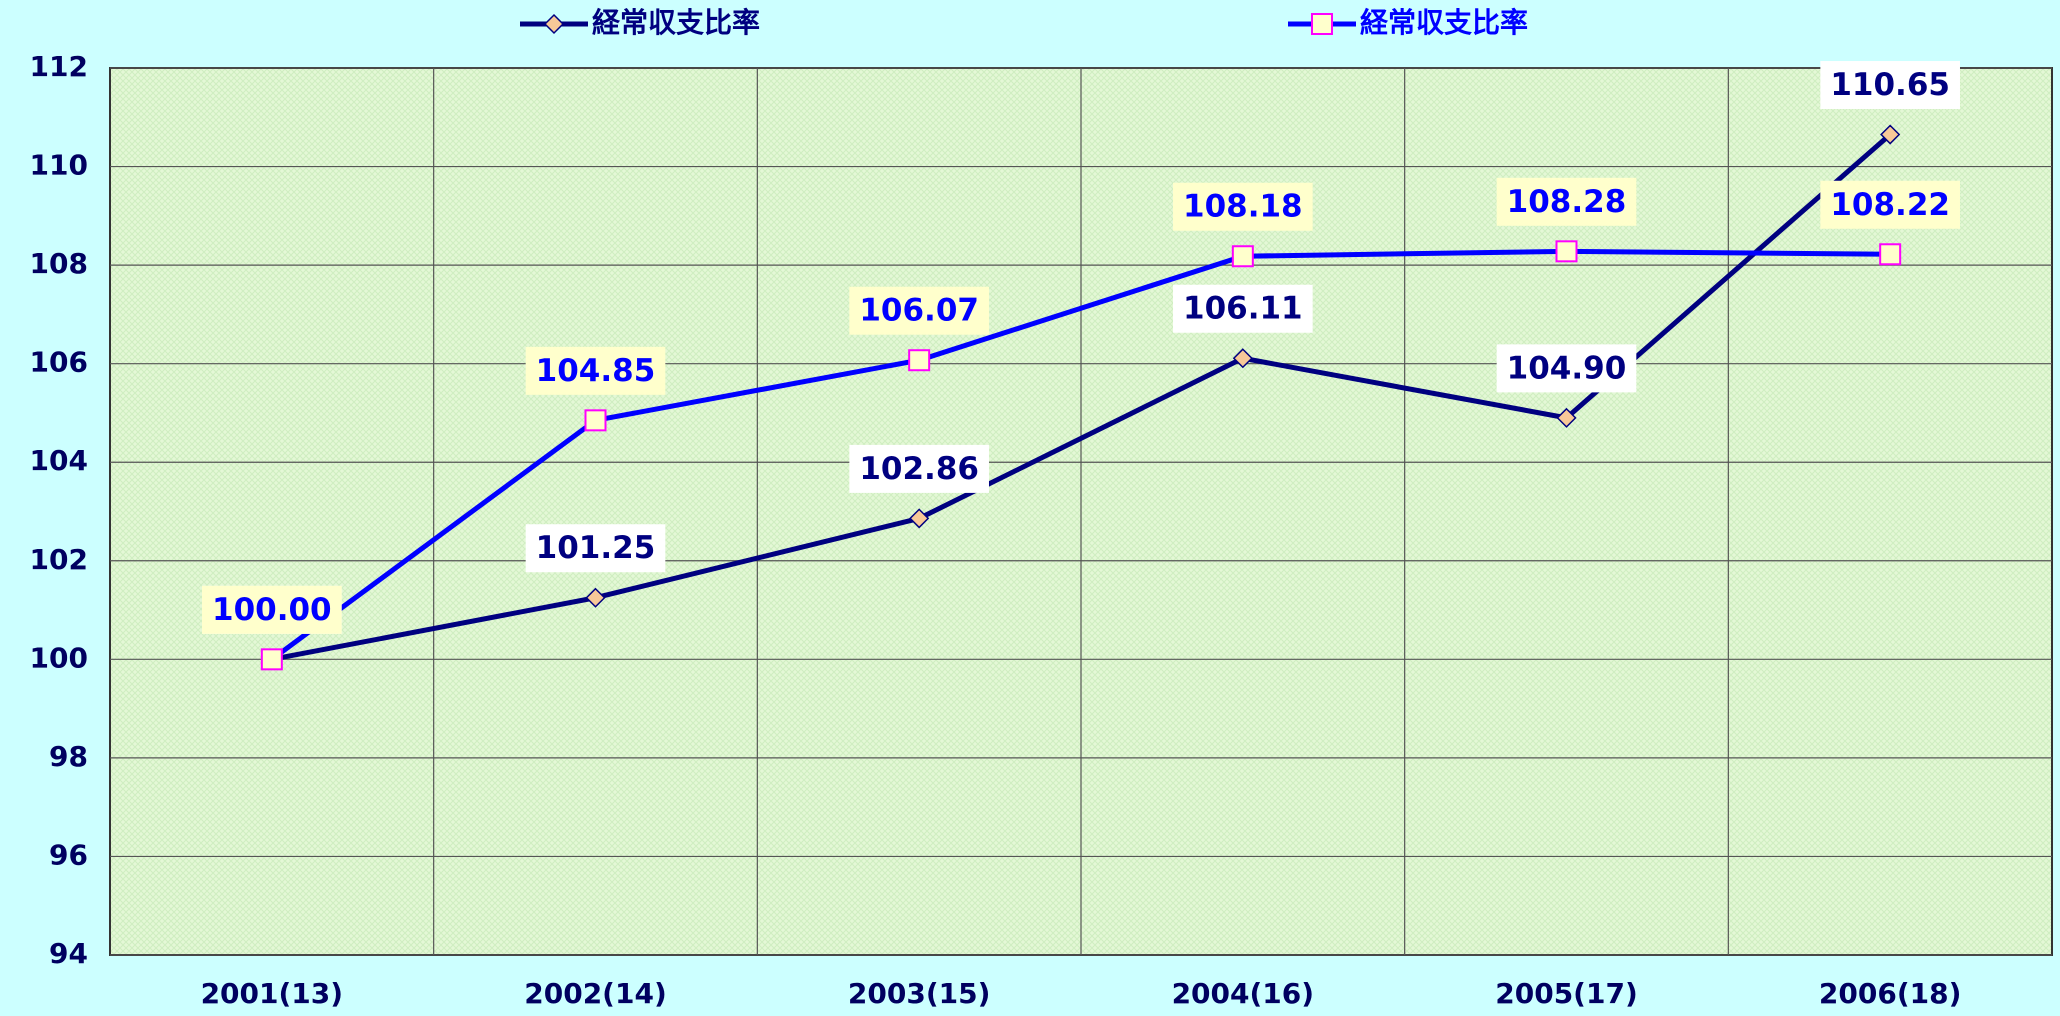  Describe the element at coordinates (59, 460) in the screenshot. I see `y-tick-label: 104` at that location.